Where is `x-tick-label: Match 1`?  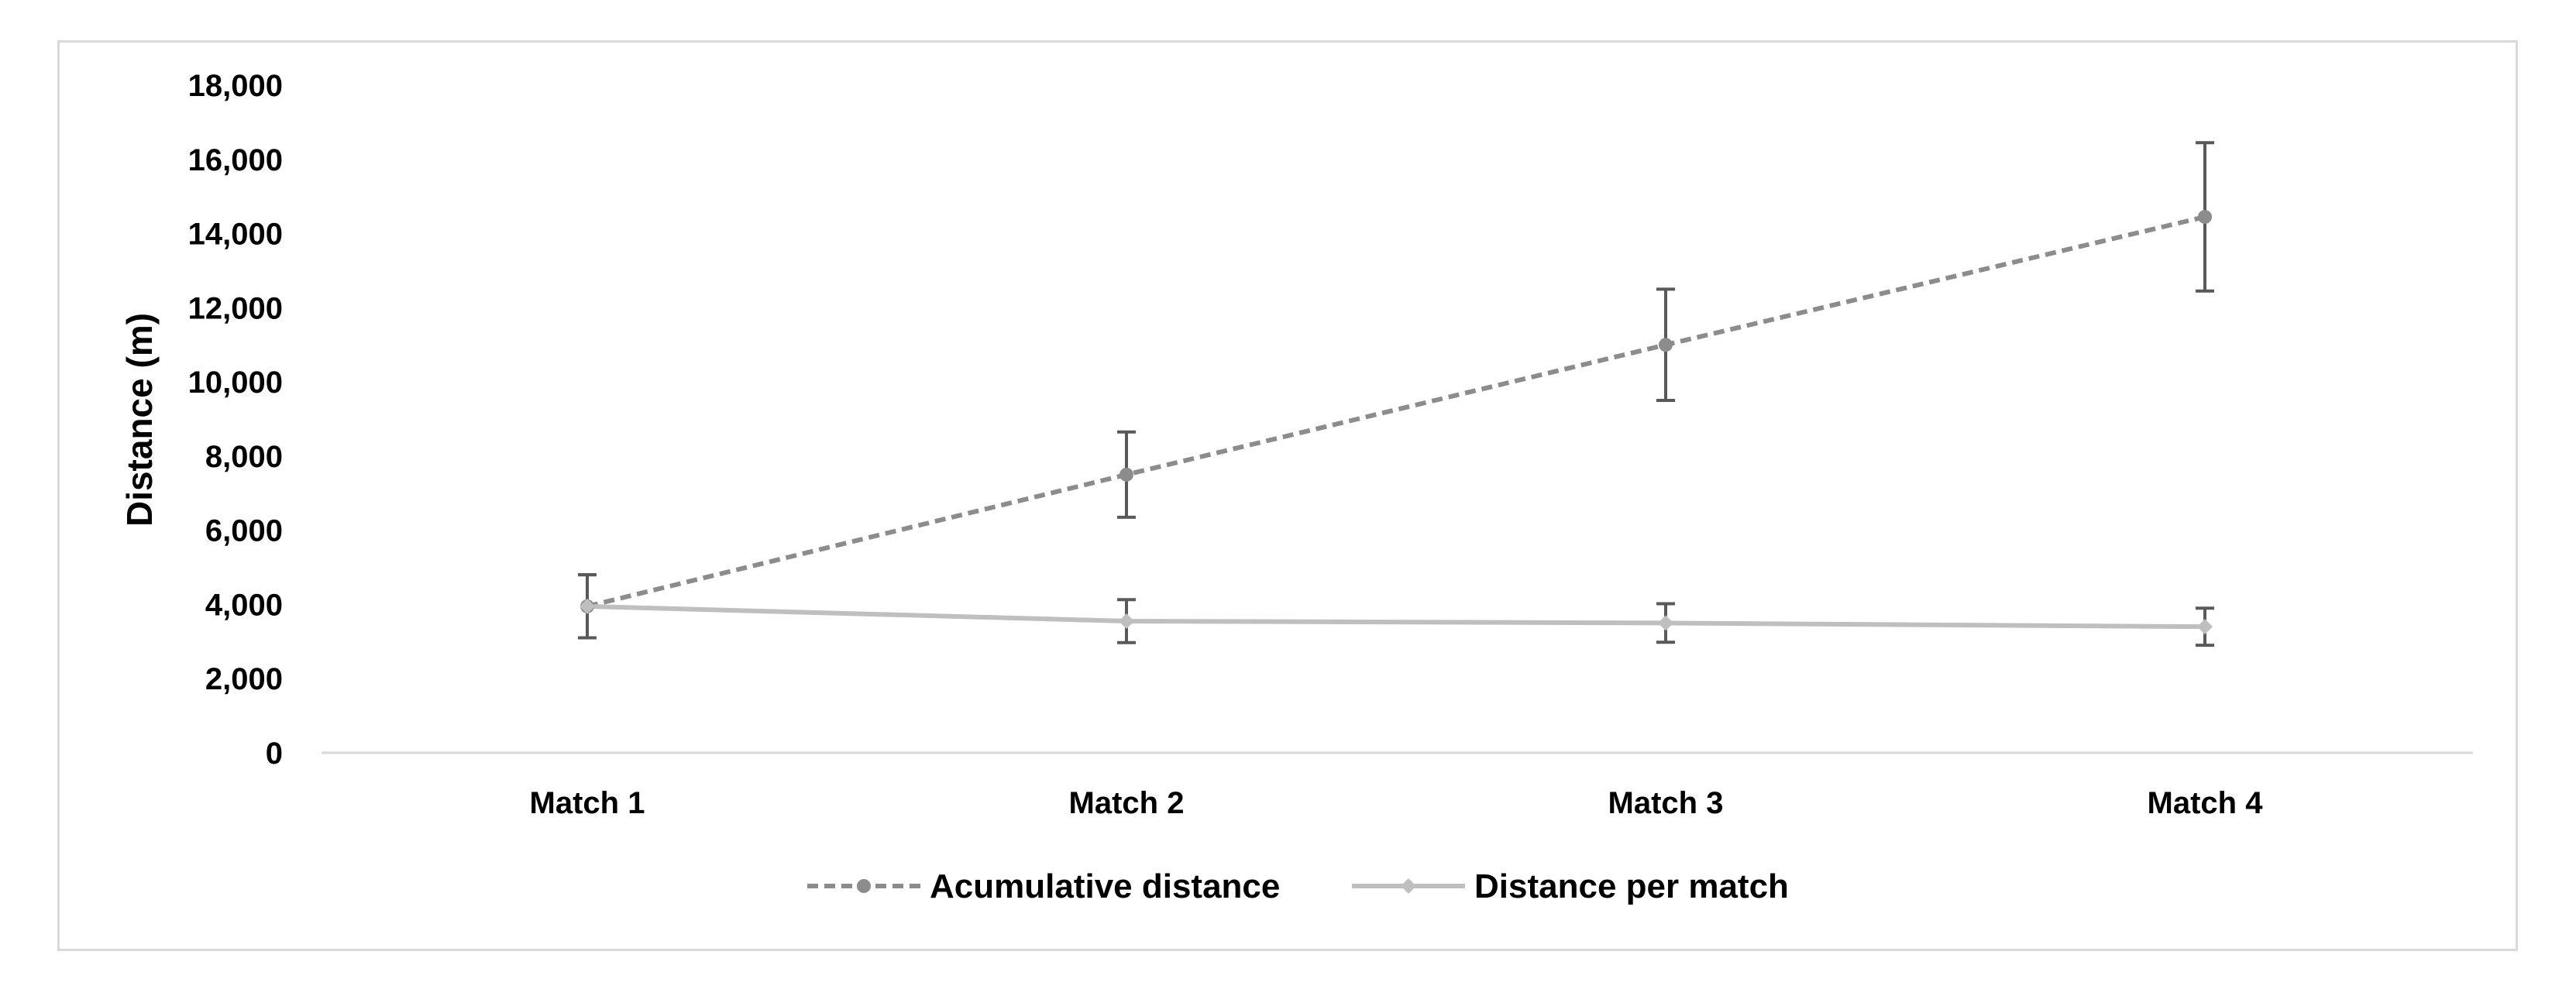
x-tick-label: Match 1 is located at coordinates (587, 803).